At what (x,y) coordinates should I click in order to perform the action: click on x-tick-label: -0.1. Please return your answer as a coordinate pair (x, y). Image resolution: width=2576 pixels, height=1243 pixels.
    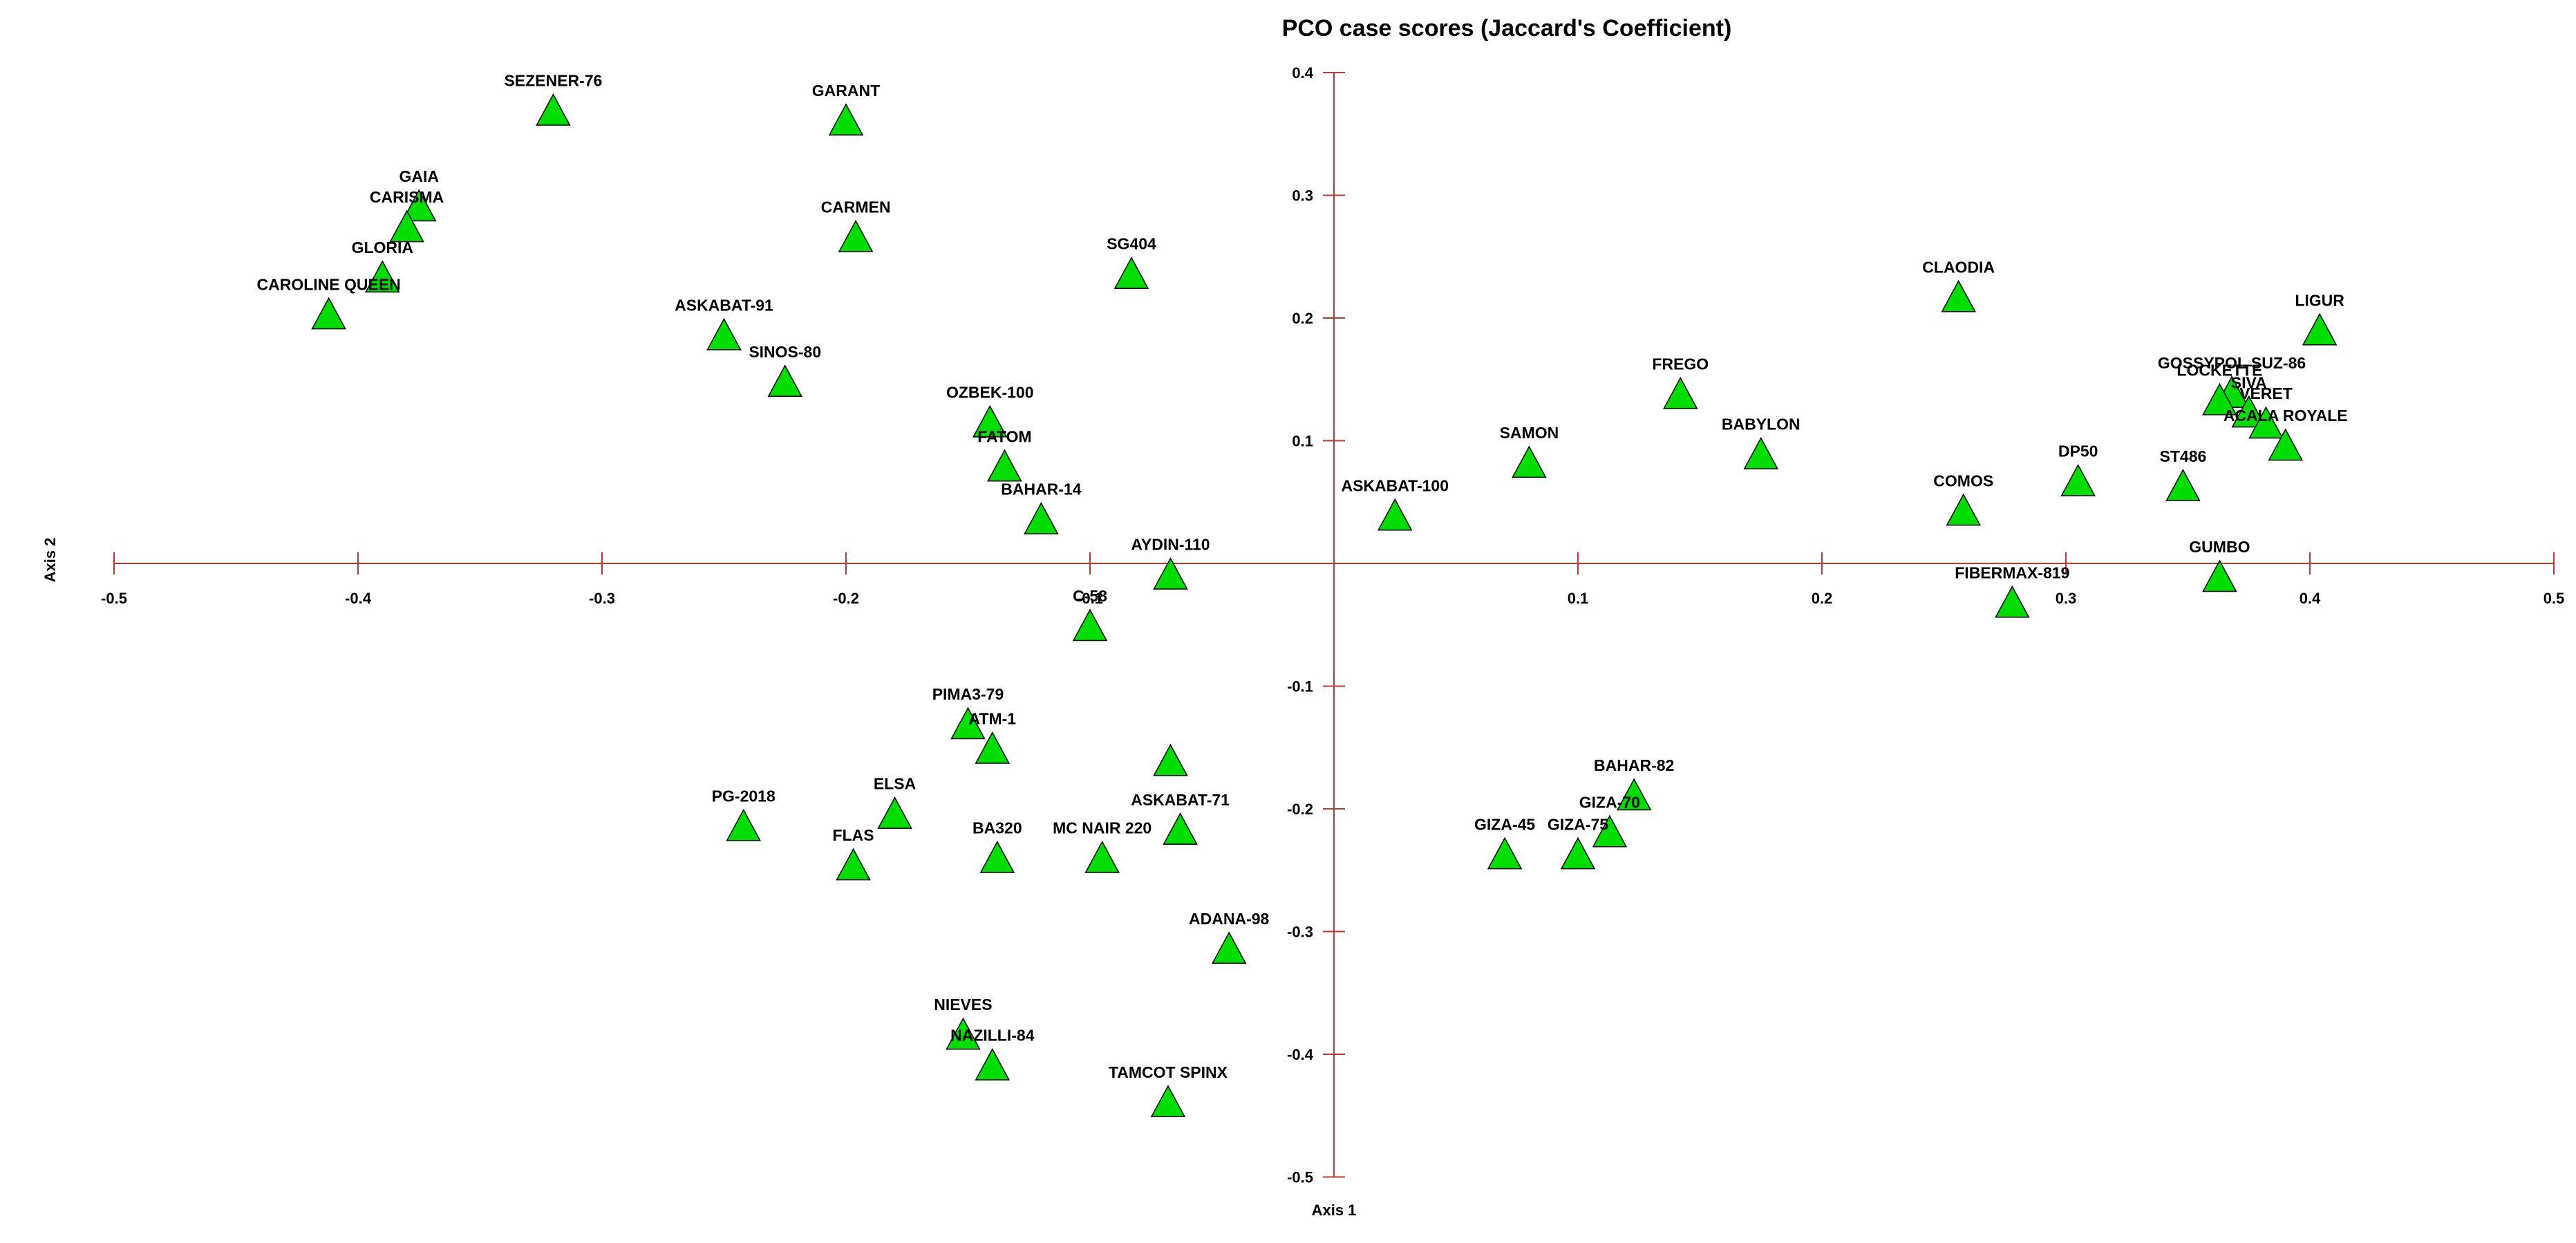
    Looking at the image, I should click on (1090, 598).